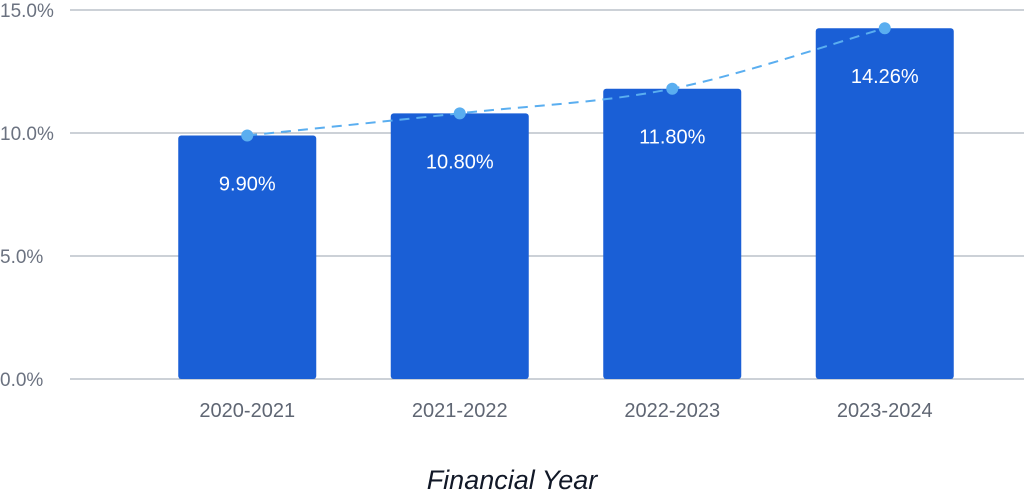  I want to click on y-tick-label: 15.0%, so click(27, 11).